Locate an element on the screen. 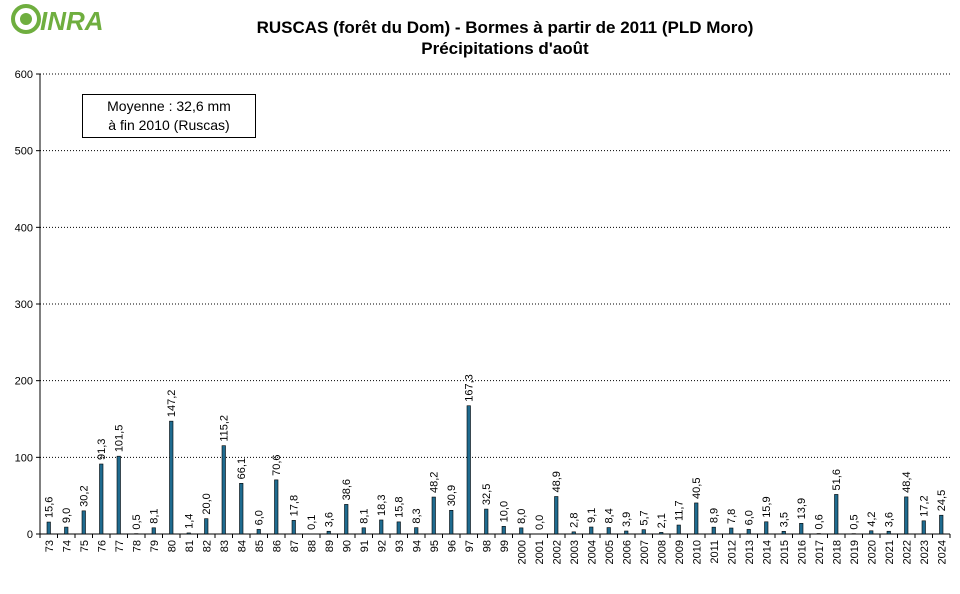 The height and width of the screenshot is (594, 960). data-label: 20,0 is located at coordinates (207, 503).